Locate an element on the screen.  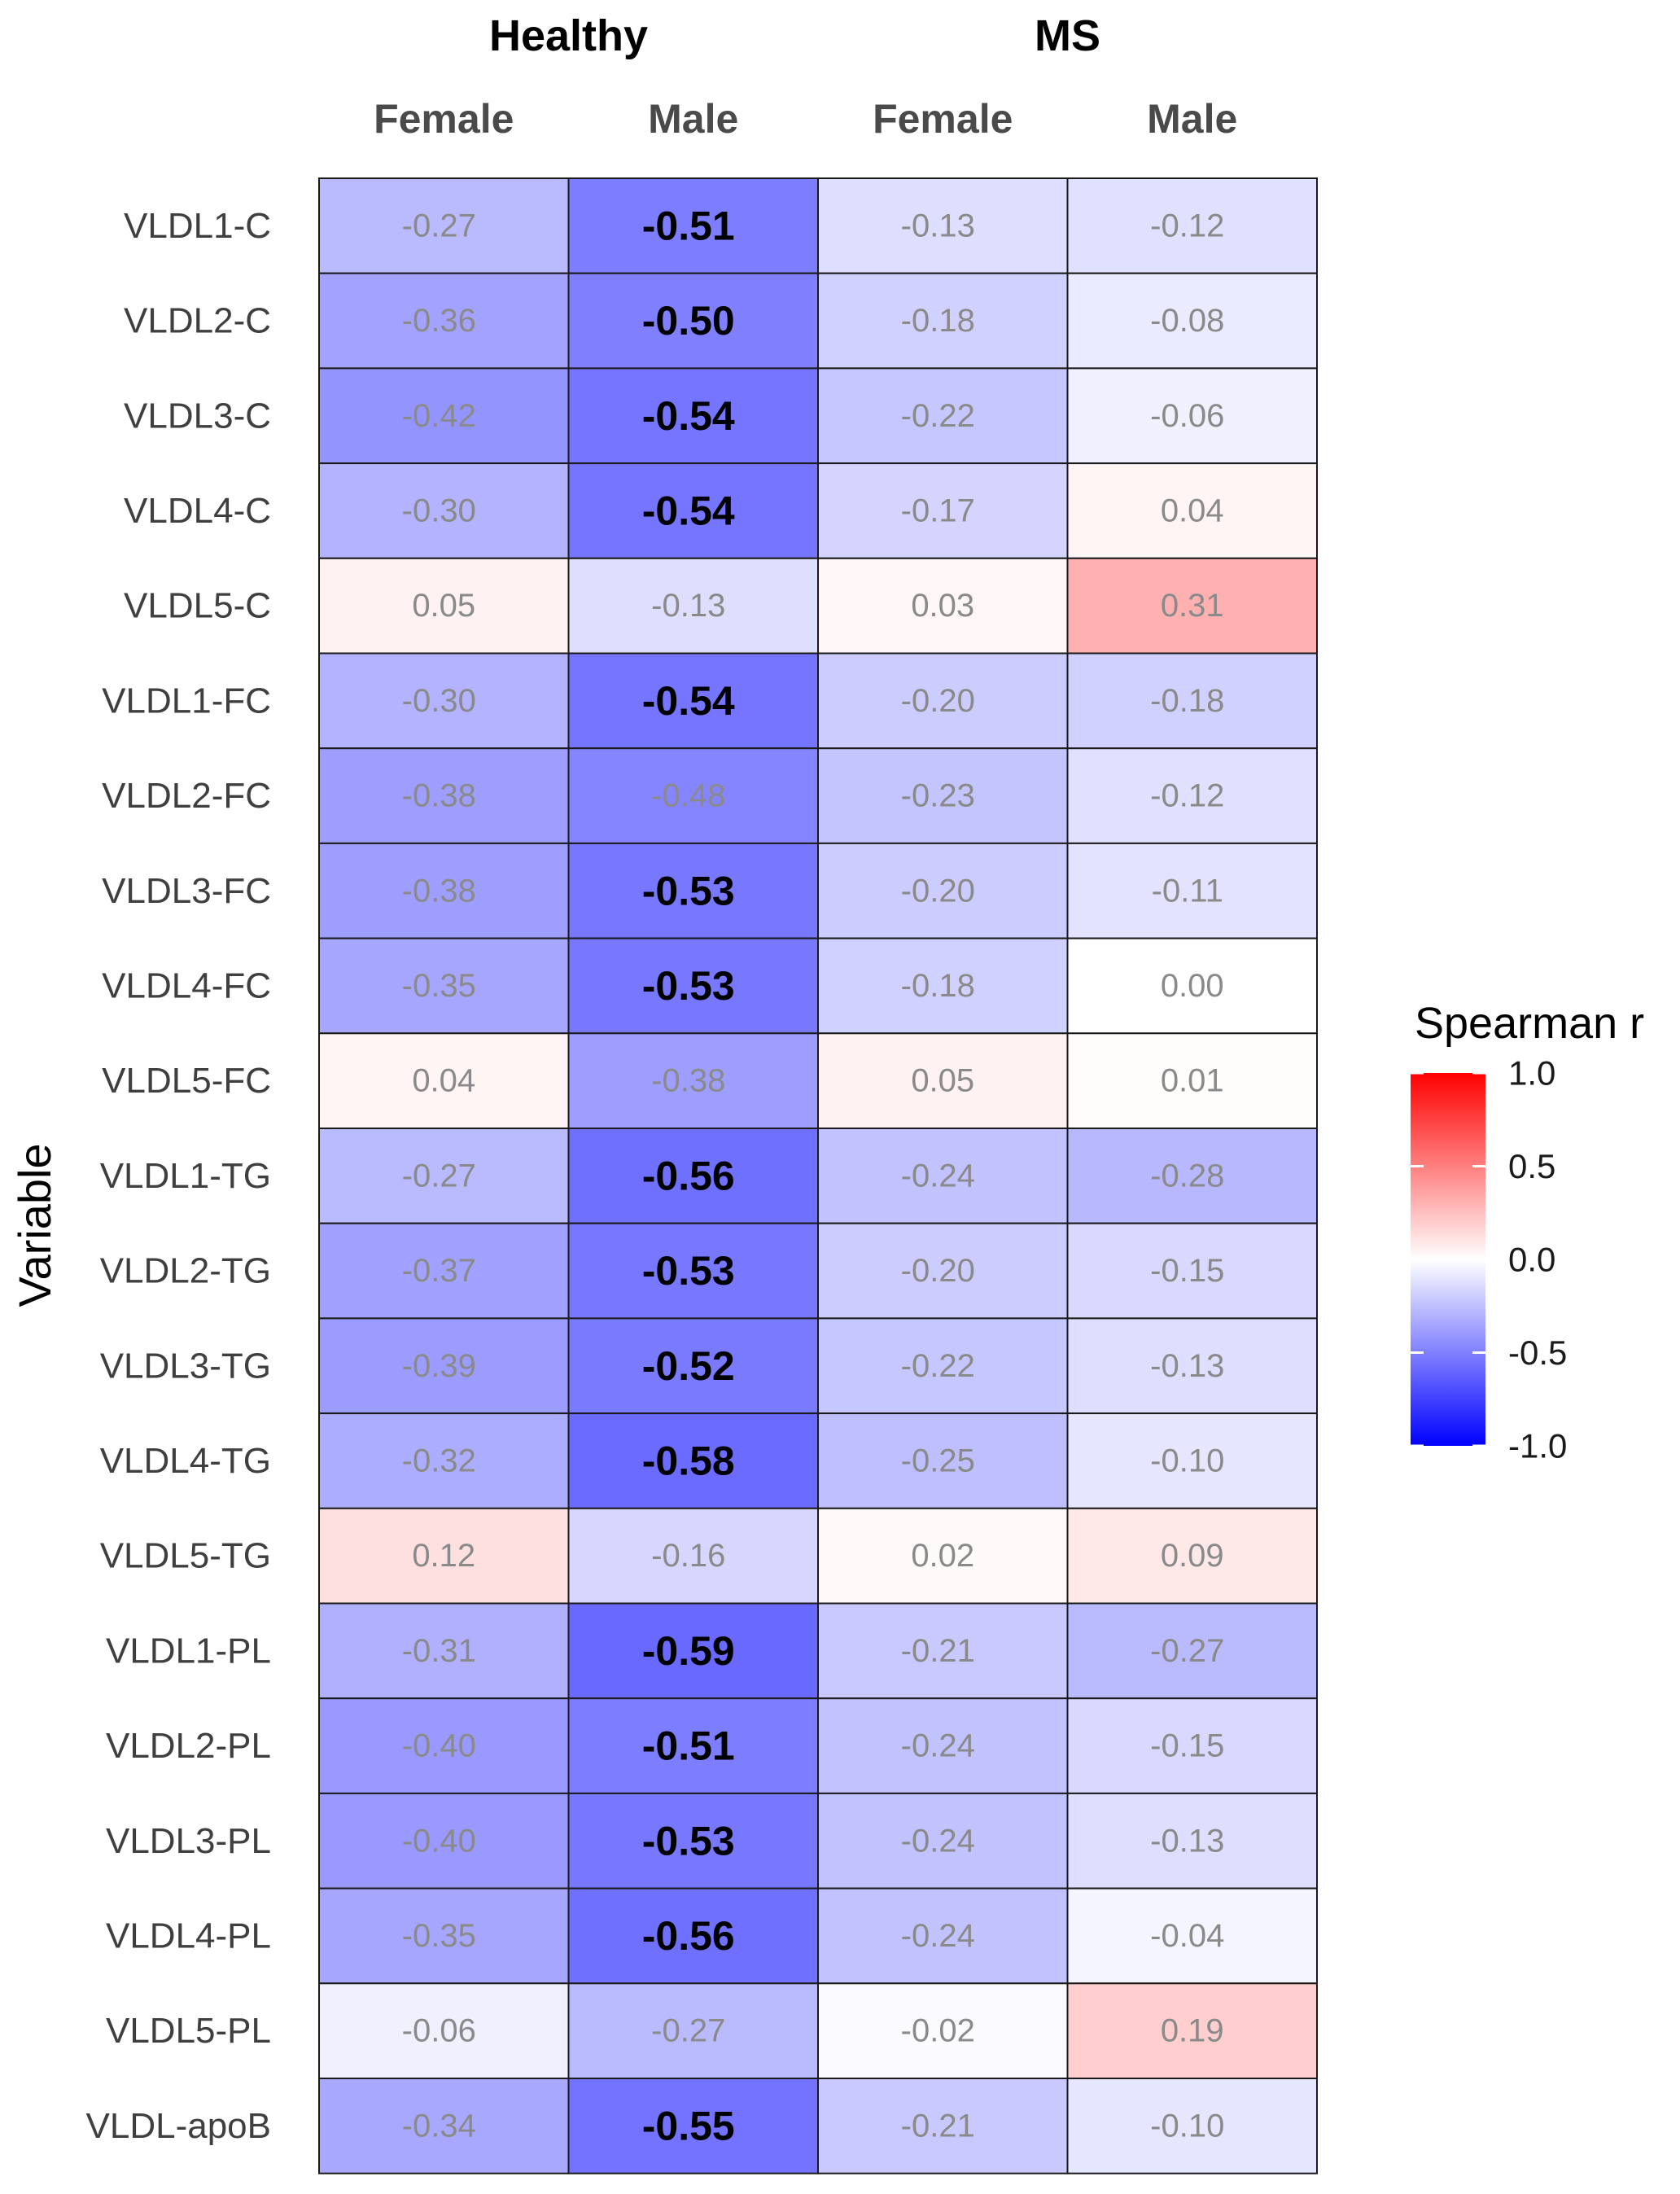
cell-value-label: -0.32 is located at coordinates (439, 1460).